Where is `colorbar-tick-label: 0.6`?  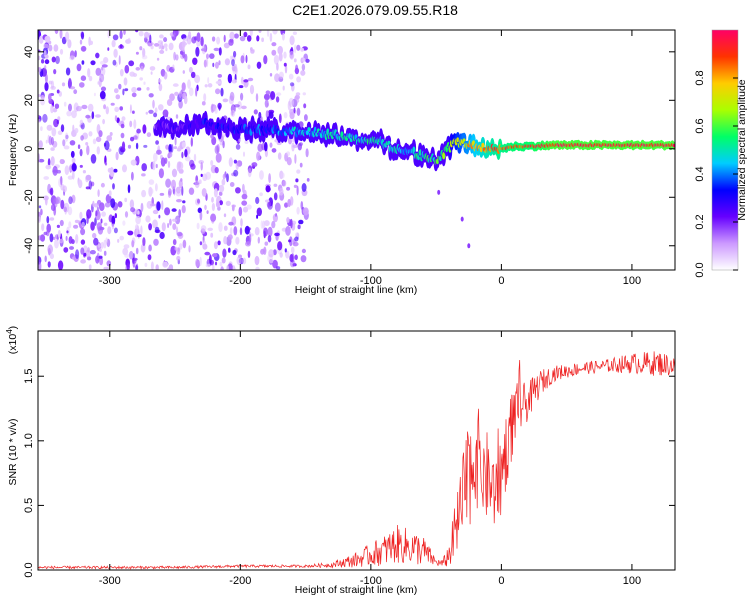
colorbar-tick-label: 0.6 is located at coordinates (700, 125).